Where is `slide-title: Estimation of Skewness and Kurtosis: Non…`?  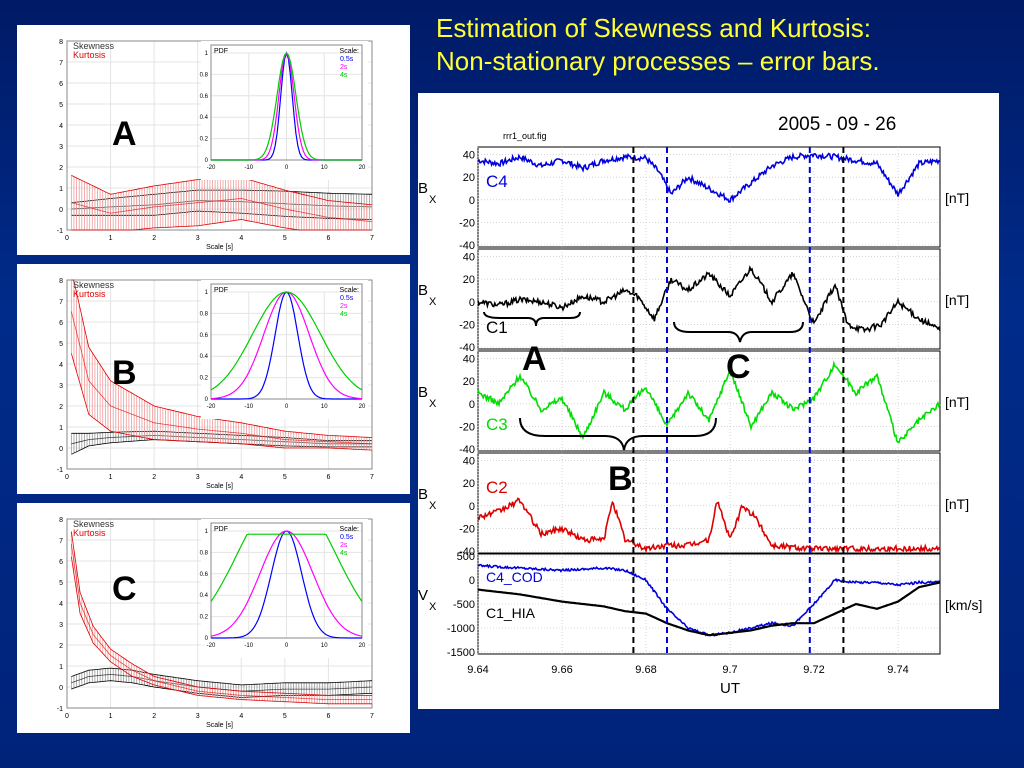 slide-title: Estimation of Skewness and Kurtosis: Non… is located at coordinates (726, 45).